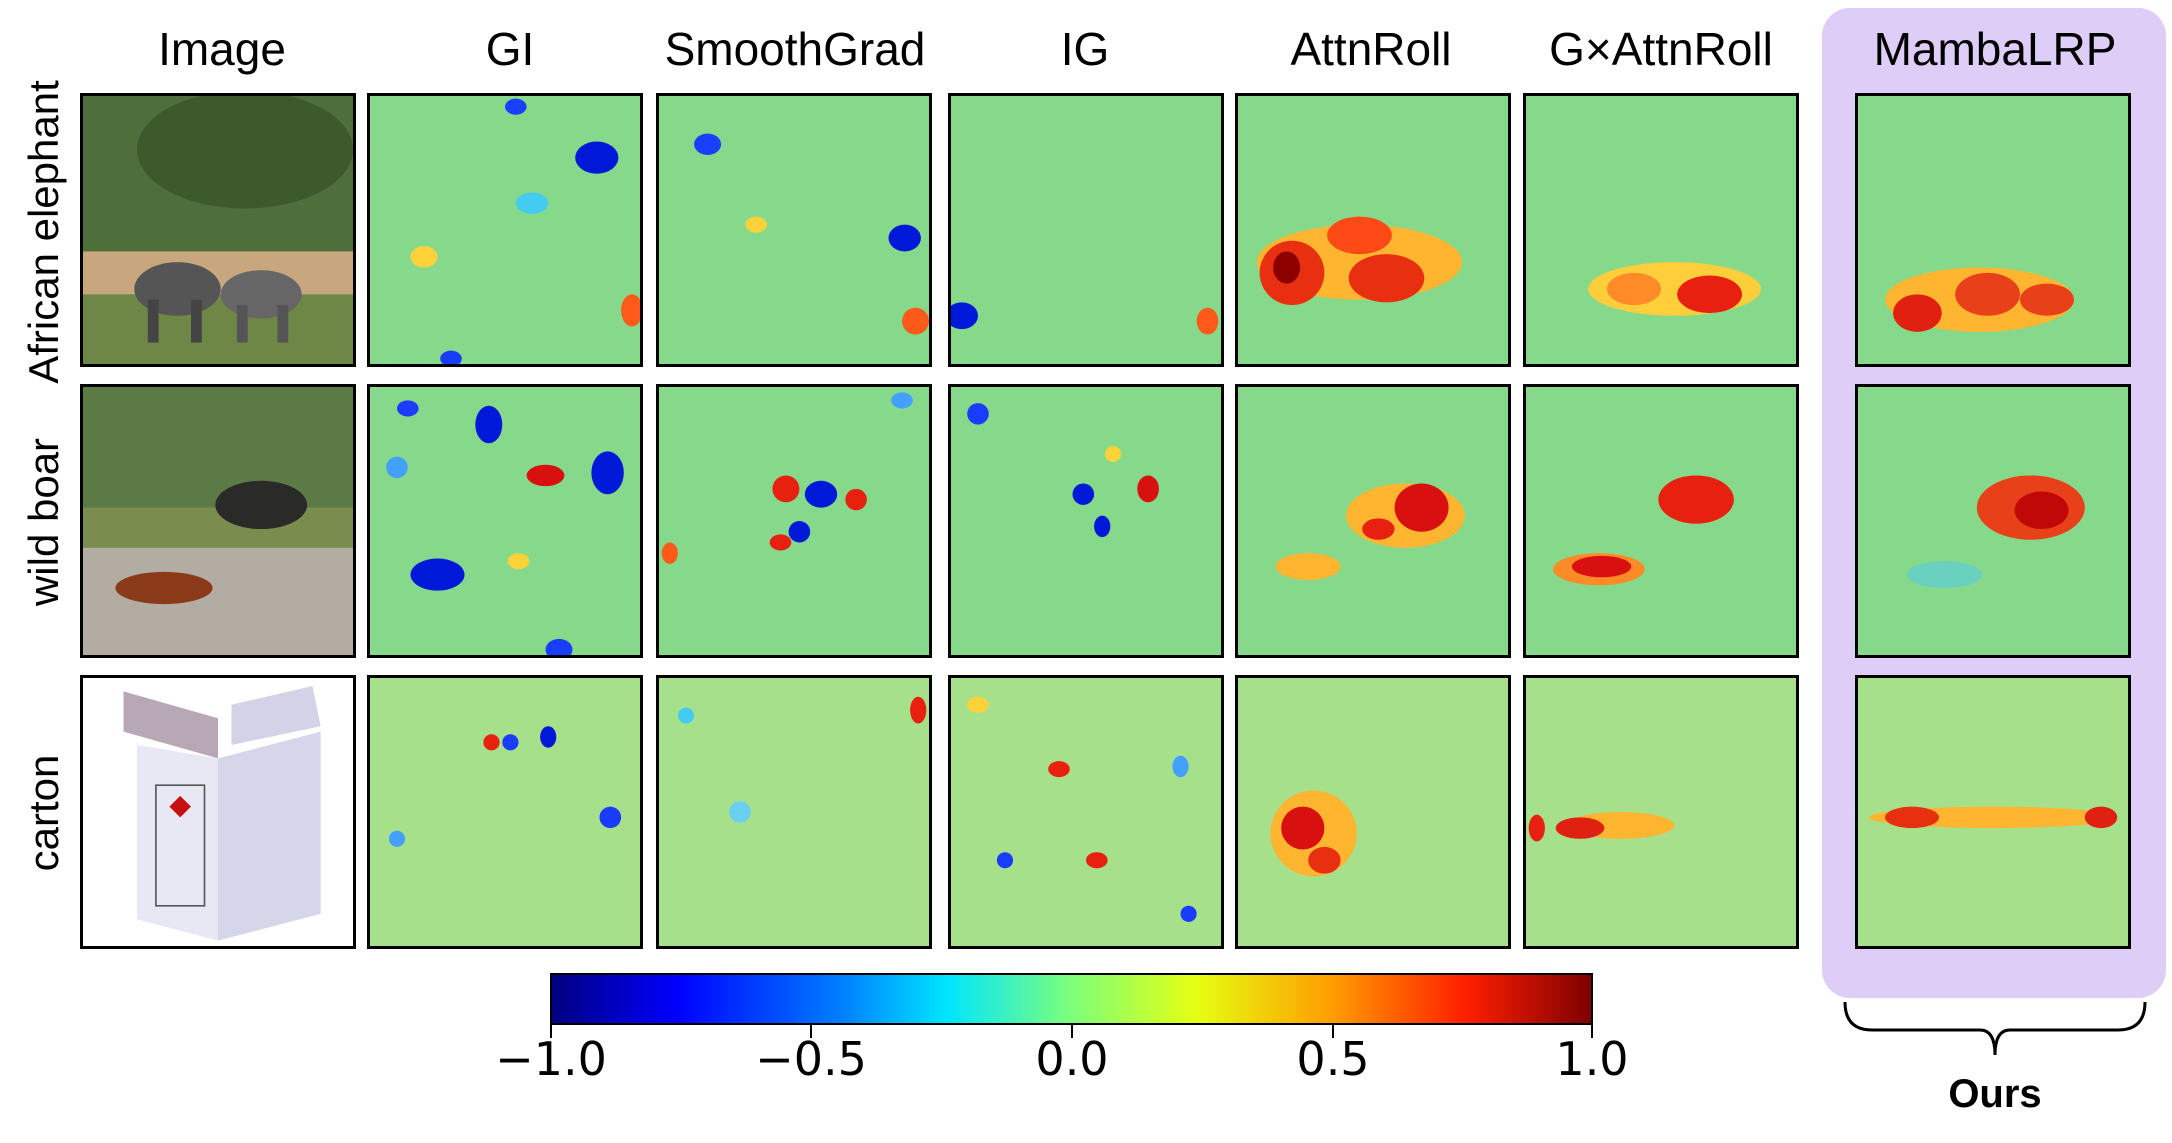 The width and height of the screenshot is (2172, 1143). Describe the element at coordinates (1661, 230) in the screenshot. I see `heatmap-elephant-gxattnroll` at that location.